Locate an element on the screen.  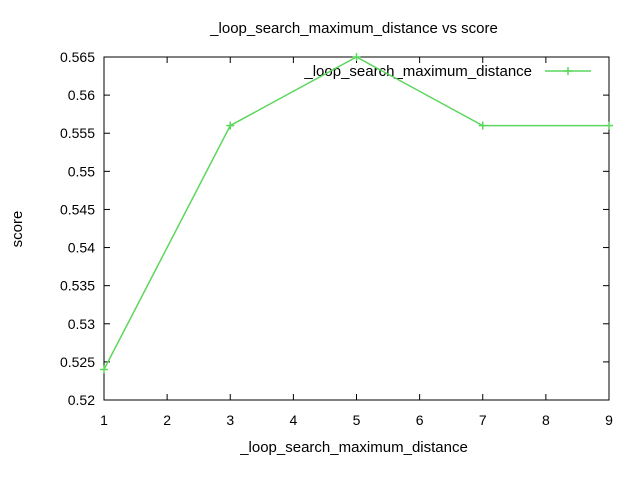
legend-label: _loop_search_maximum_distance is located at coordinates (417, 71).